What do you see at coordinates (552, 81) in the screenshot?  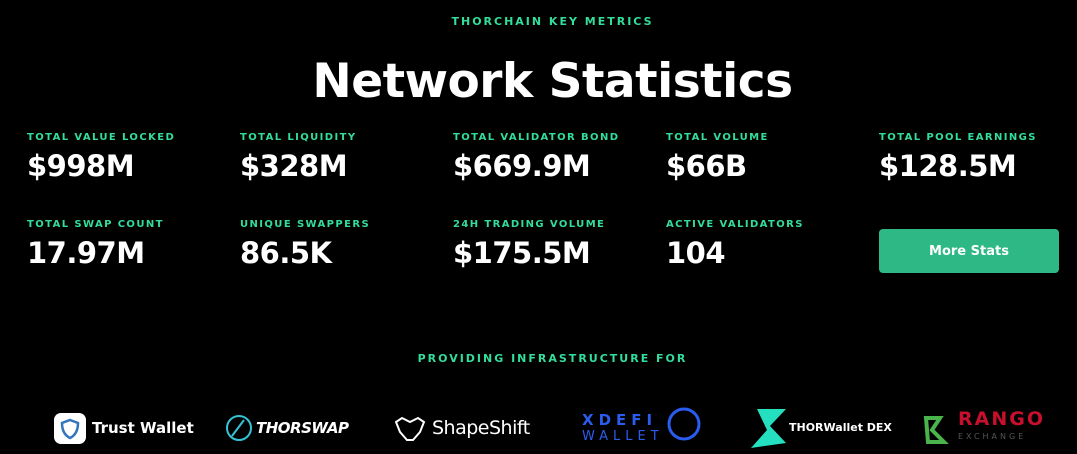 I see `page-title: Network Statistics` at bounding box center [552, 81].